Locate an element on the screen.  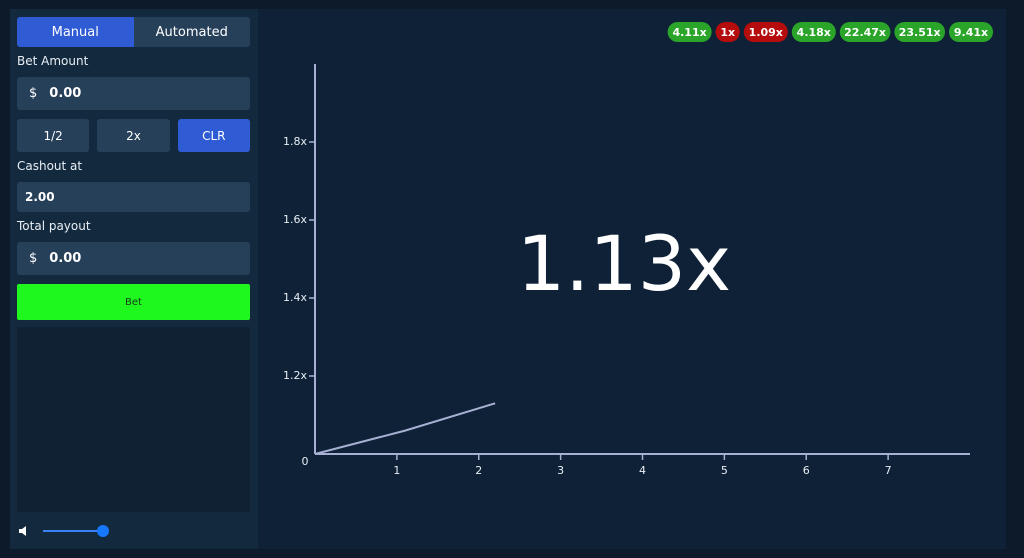
y-tick-label: 1.8x is located at coordinates (295, 141).